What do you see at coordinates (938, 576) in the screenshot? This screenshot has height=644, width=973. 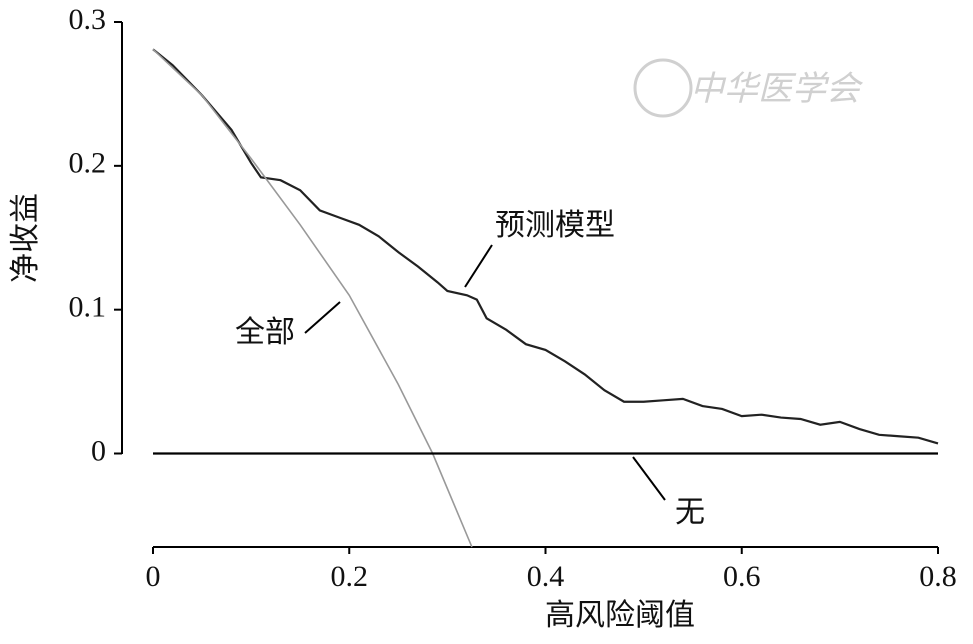 I see `x-tick-label: 0.8` at bounding box center [938, 576].